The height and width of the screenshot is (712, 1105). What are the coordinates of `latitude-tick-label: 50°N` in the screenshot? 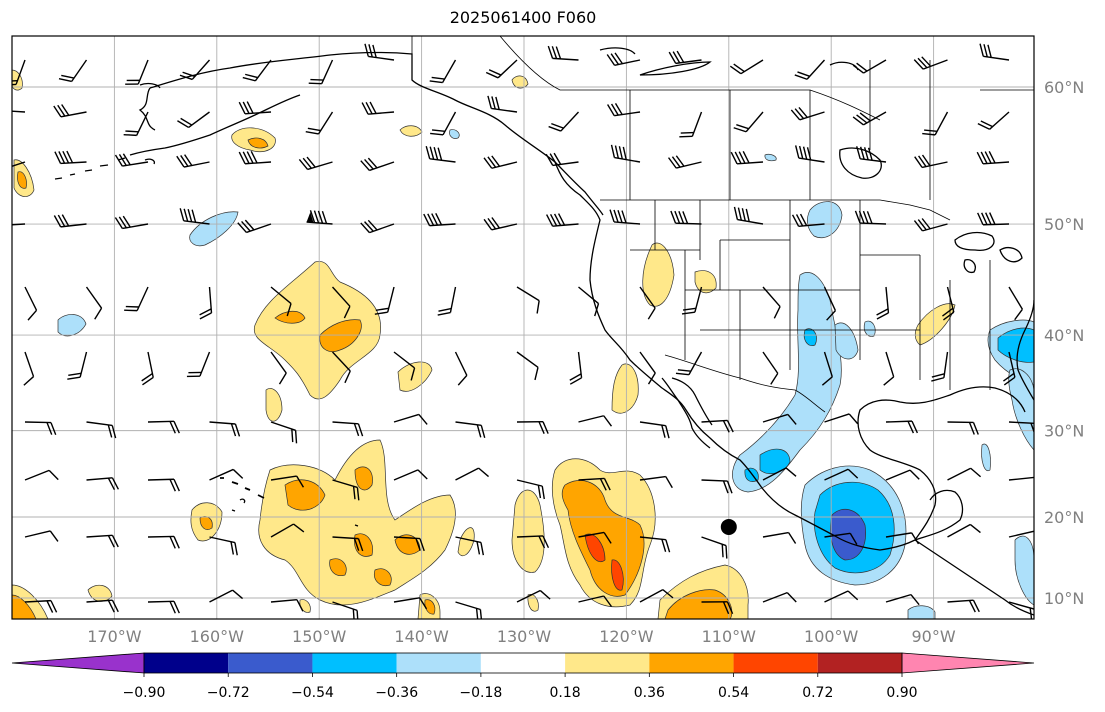 It's located at (1064, 224).